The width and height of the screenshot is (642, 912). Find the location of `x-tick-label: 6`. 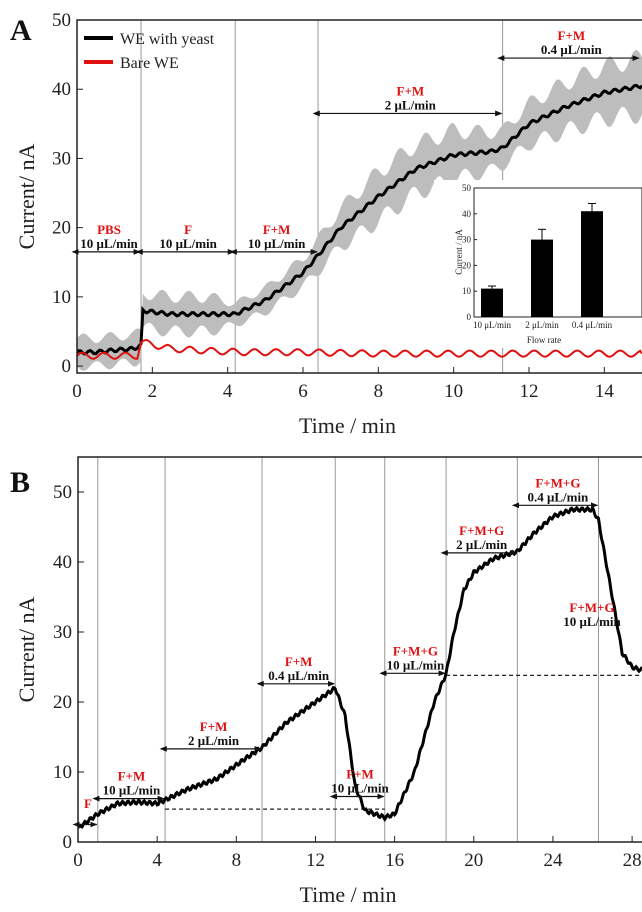

x-tick-label: 6 is located at coordinates (303, 391).